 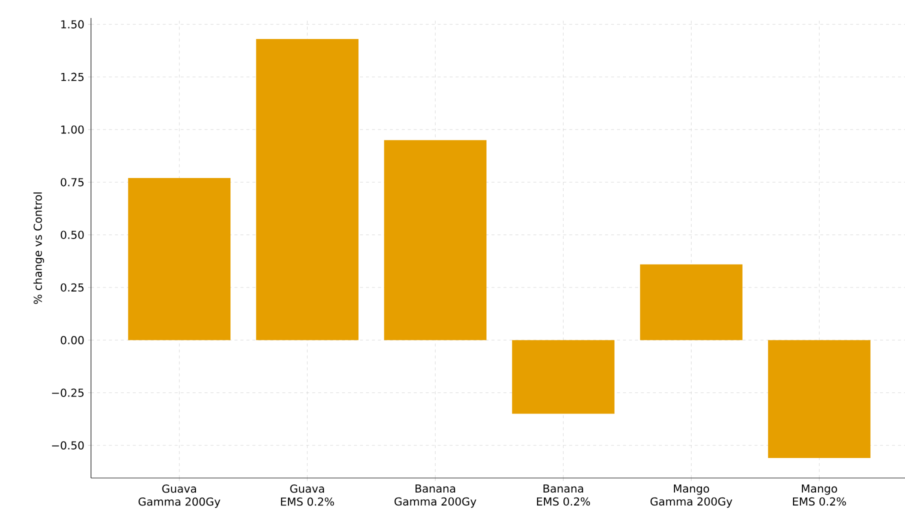 I want to click on text: 1.00, so click(x=72, y=129).